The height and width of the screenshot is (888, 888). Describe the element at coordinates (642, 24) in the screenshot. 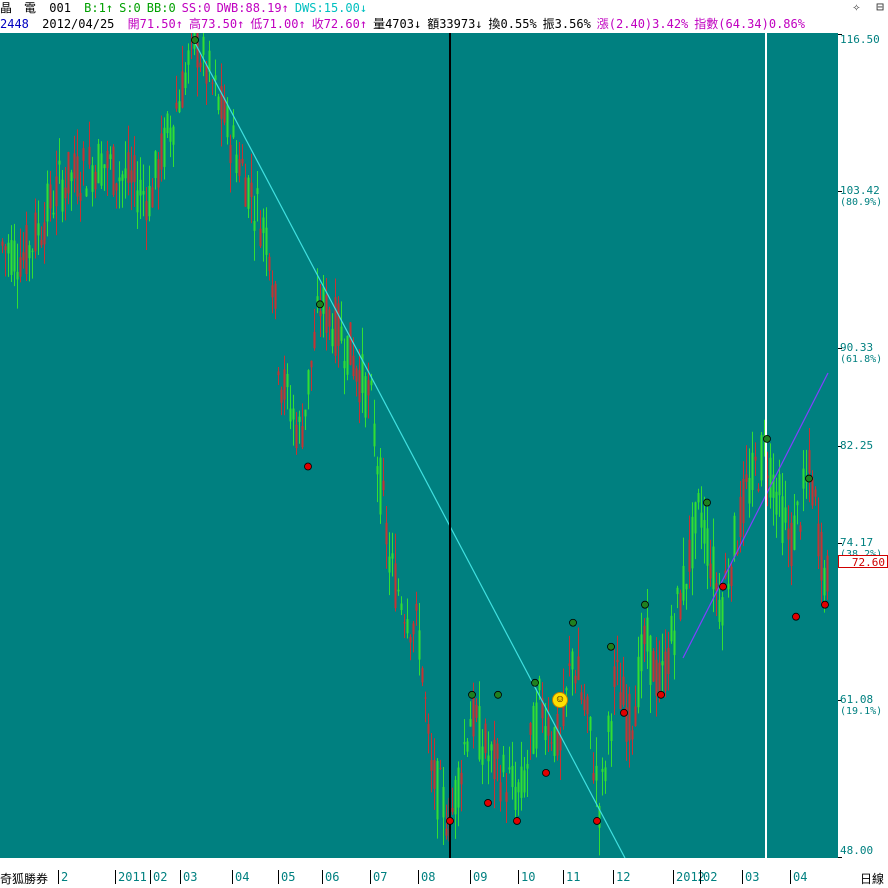

I see `quote-item: 漲(2.40)3.42%` at that location.